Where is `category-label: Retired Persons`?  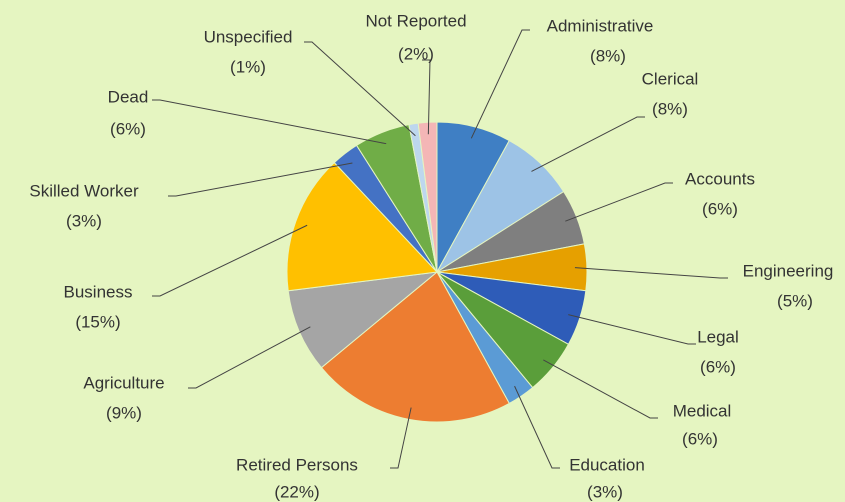
category-label: Retired Persons is located at coordinates (297, 464).